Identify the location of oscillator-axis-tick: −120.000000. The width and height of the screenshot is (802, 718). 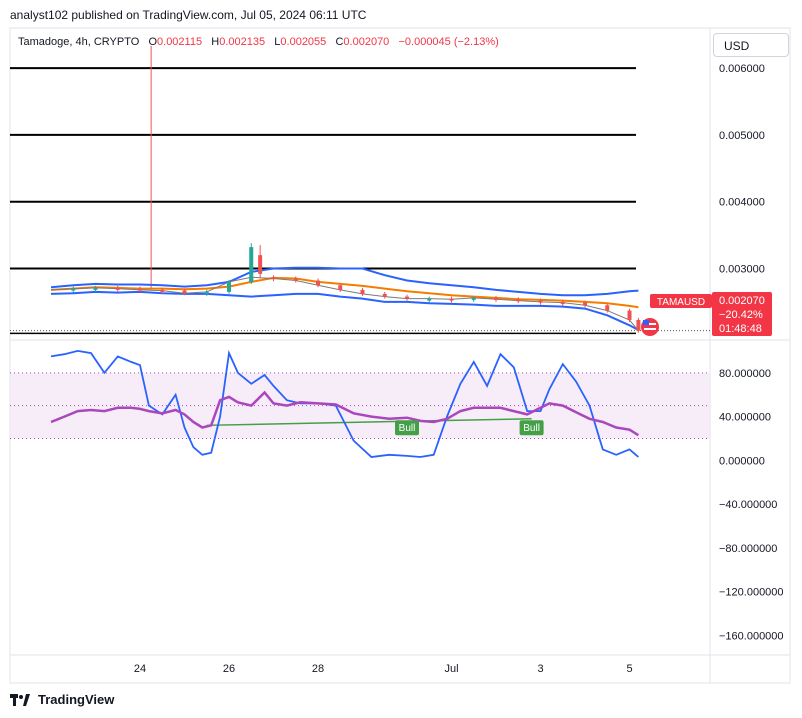
(751, 593).